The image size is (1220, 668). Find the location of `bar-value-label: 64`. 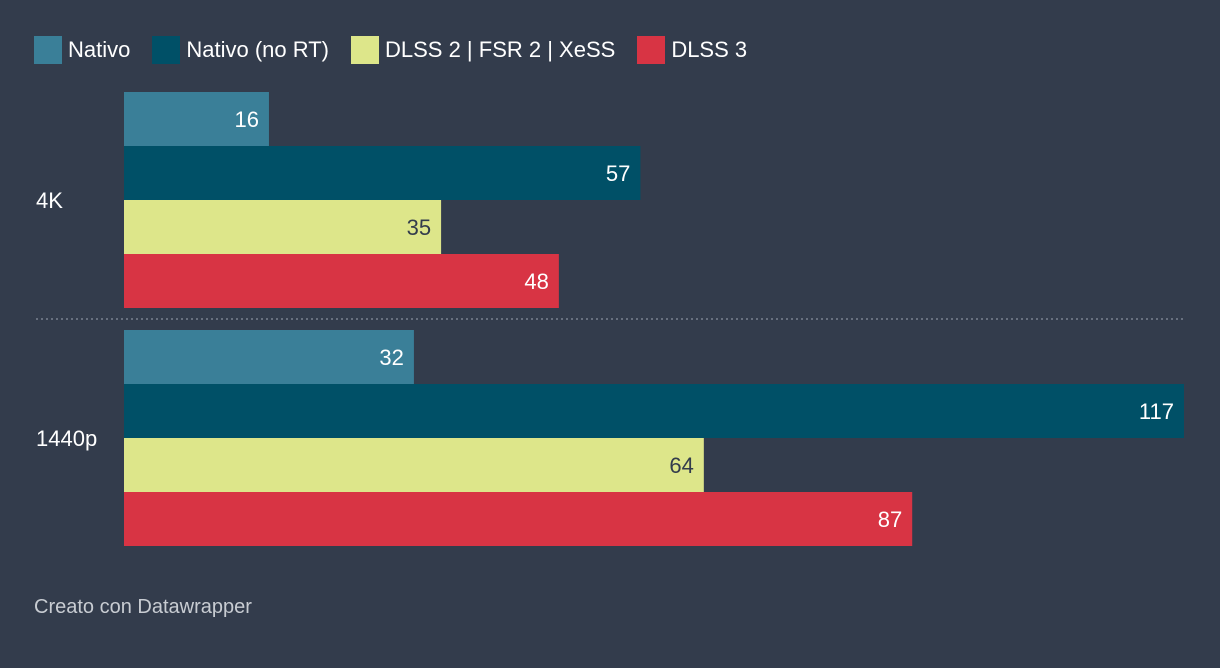

bar-value-label: 64 is located at coordinates (681, 465).